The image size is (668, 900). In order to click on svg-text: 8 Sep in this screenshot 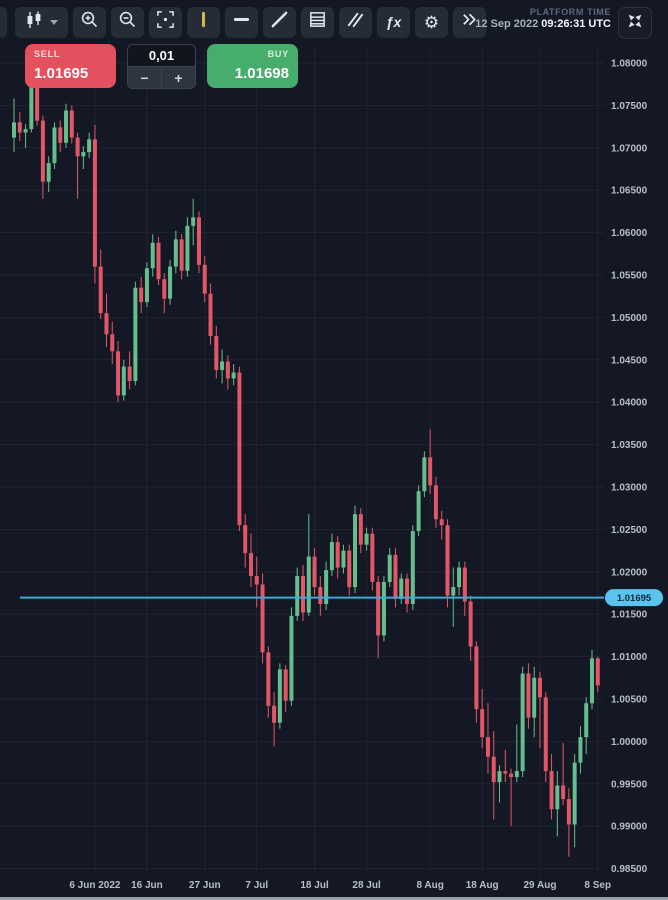, I will do `click(597, 885)`.